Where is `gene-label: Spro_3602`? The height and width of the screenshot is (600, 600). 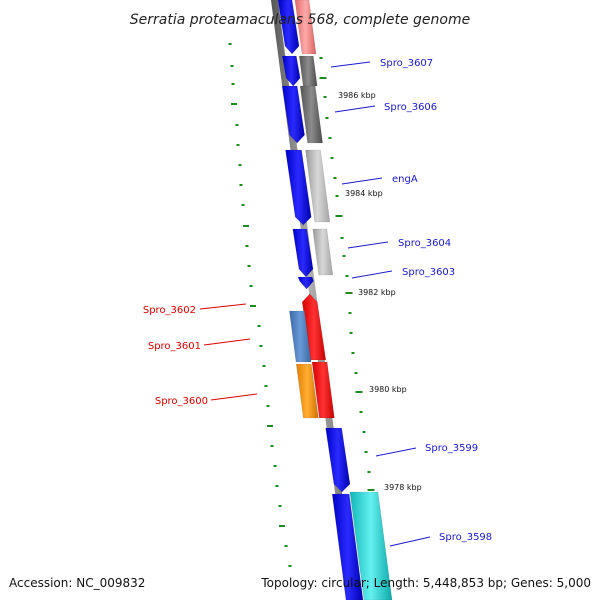 gene-label: Spro_3602 is located at coordinates (169, 310).